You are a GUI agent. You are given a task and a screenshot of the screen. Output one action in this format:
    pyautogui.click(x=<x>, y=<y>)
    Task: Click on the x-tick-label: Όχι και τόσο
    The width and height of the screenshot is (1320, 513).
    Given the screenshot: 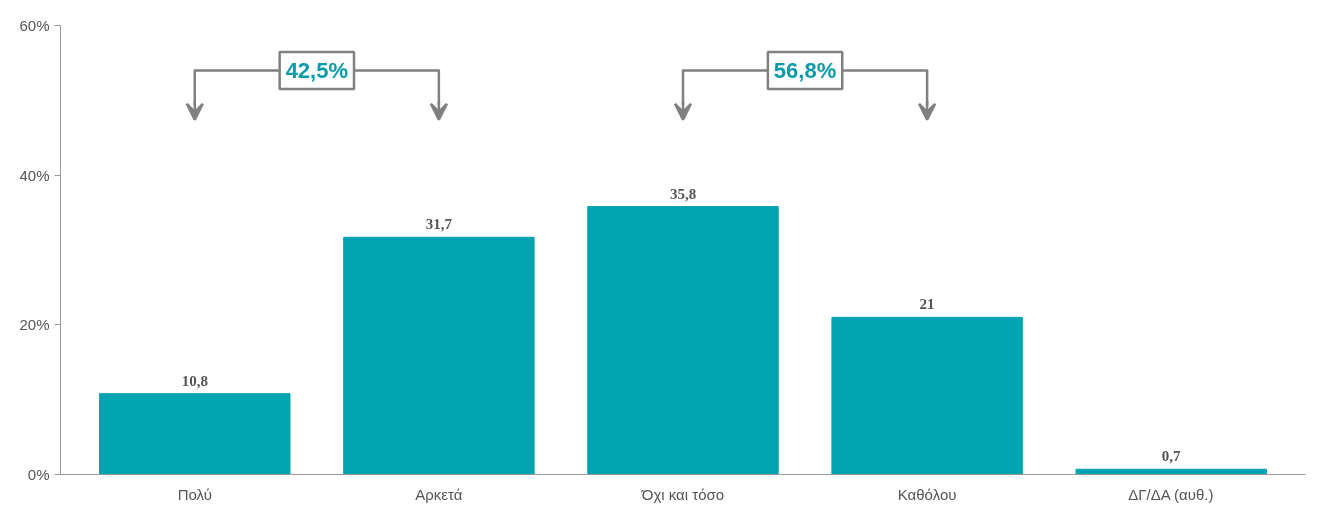 What is the action you would take?
    pyautogui.click(x=682, y=494)
    